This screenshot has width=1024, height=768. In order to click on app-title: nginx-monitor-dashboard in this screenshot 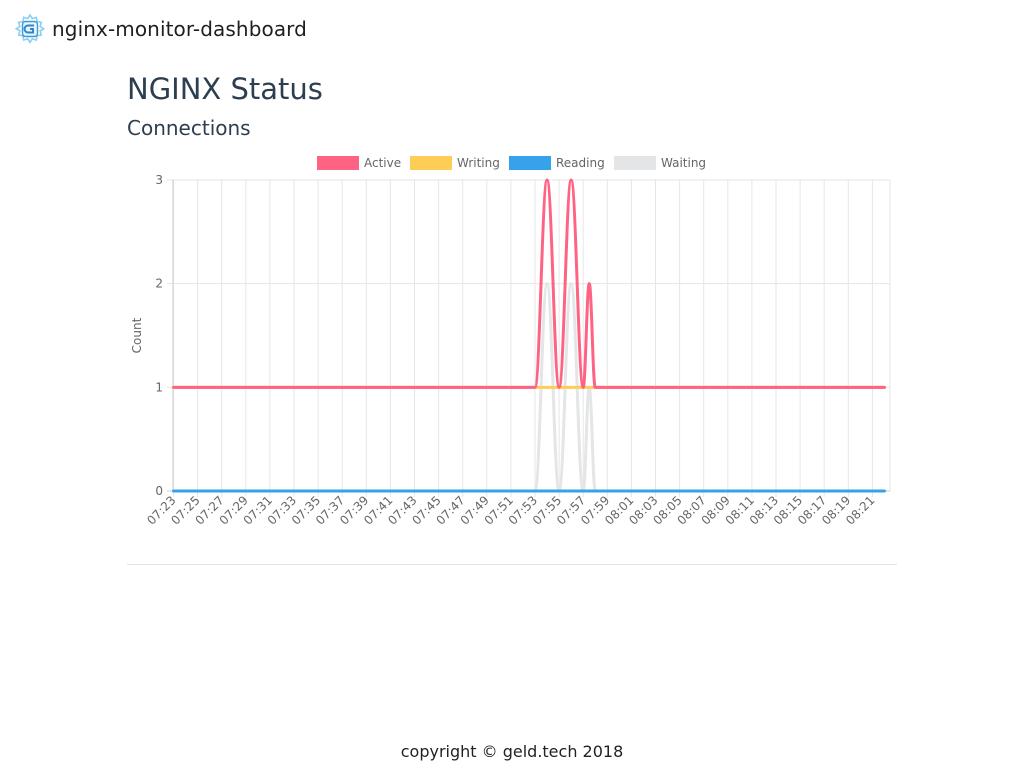, I will do `click(179, 29)`.